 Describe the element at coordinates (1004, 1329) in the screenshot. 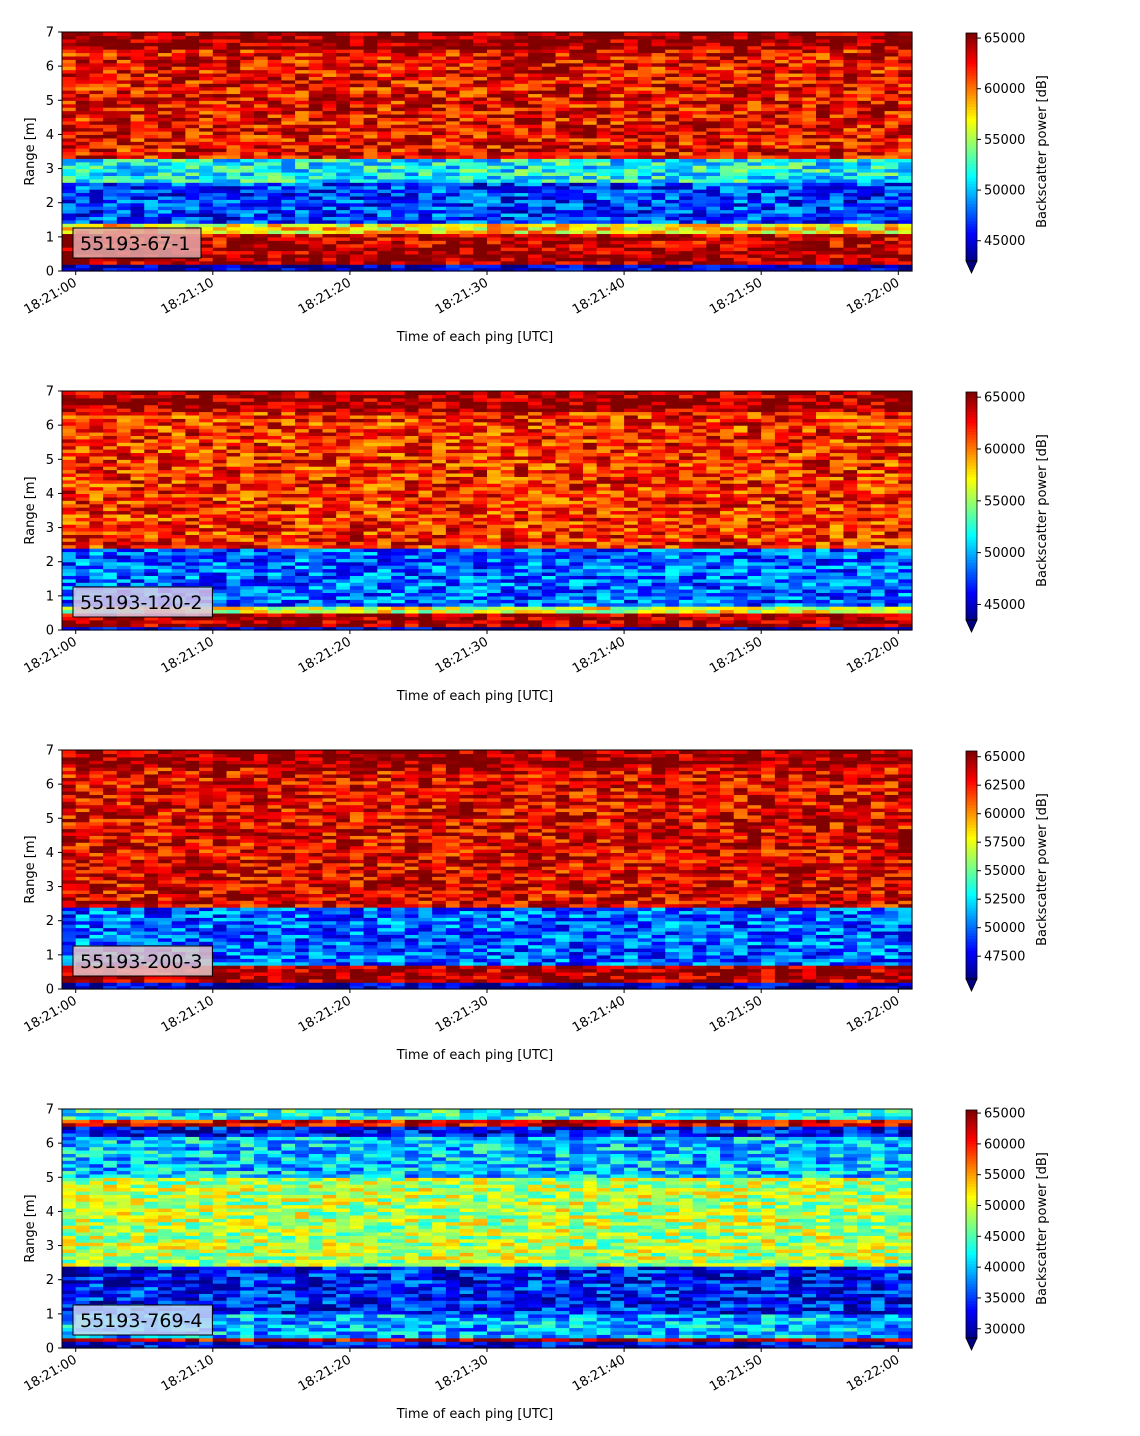

I see `colorbar-tick-label: 30000` at that location.